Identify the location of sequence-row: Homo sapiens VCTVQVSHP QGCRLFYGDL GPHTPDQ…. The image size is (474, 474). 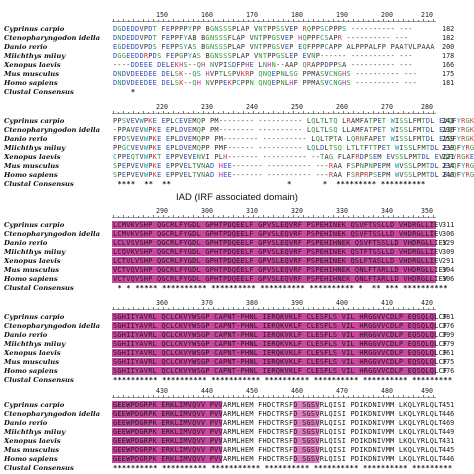
(237, 279).